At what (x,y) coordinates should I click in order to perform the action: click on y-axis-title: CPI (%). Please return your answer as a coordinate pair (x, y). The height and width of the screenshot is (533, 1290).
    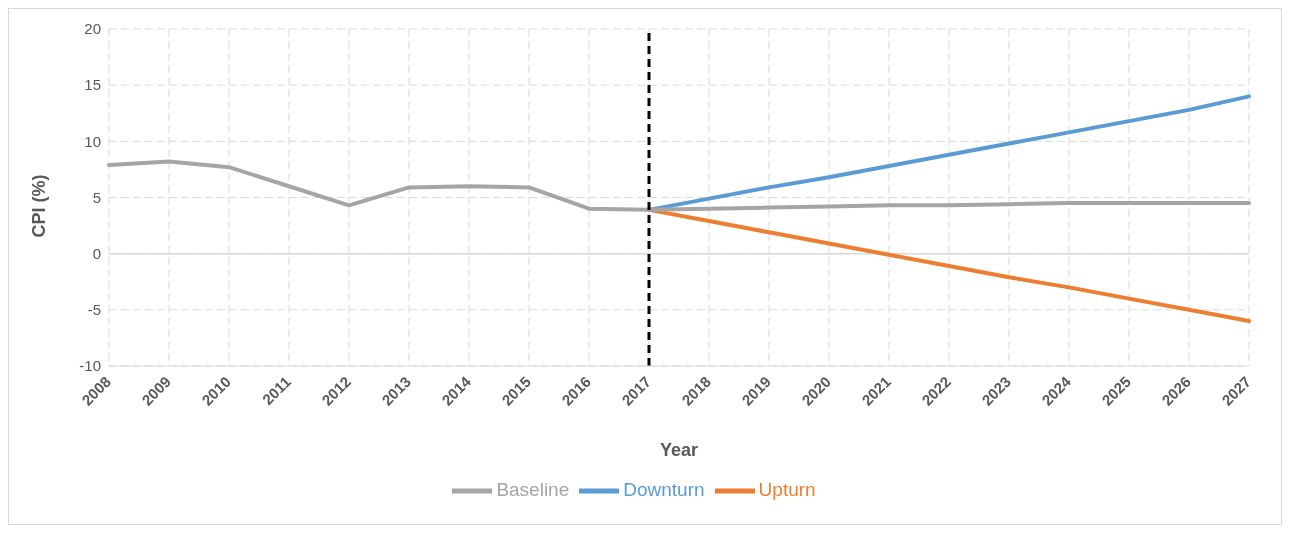
    Looking at the image, I should click on (39, 206).